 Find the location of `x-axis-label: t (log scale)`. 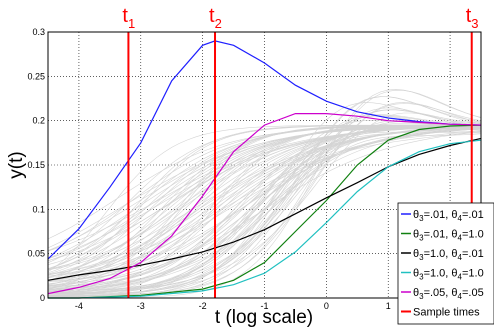

x-axis-label: t (log scale) is located at coordinates (264, 317).